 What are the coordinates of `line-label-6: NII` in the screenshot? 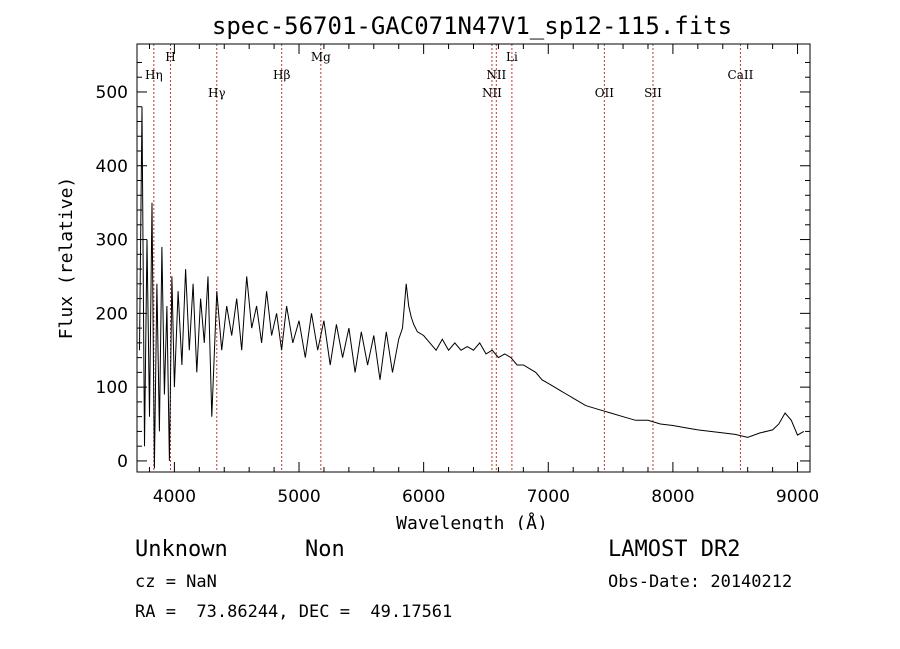 It's located at (496, 75).